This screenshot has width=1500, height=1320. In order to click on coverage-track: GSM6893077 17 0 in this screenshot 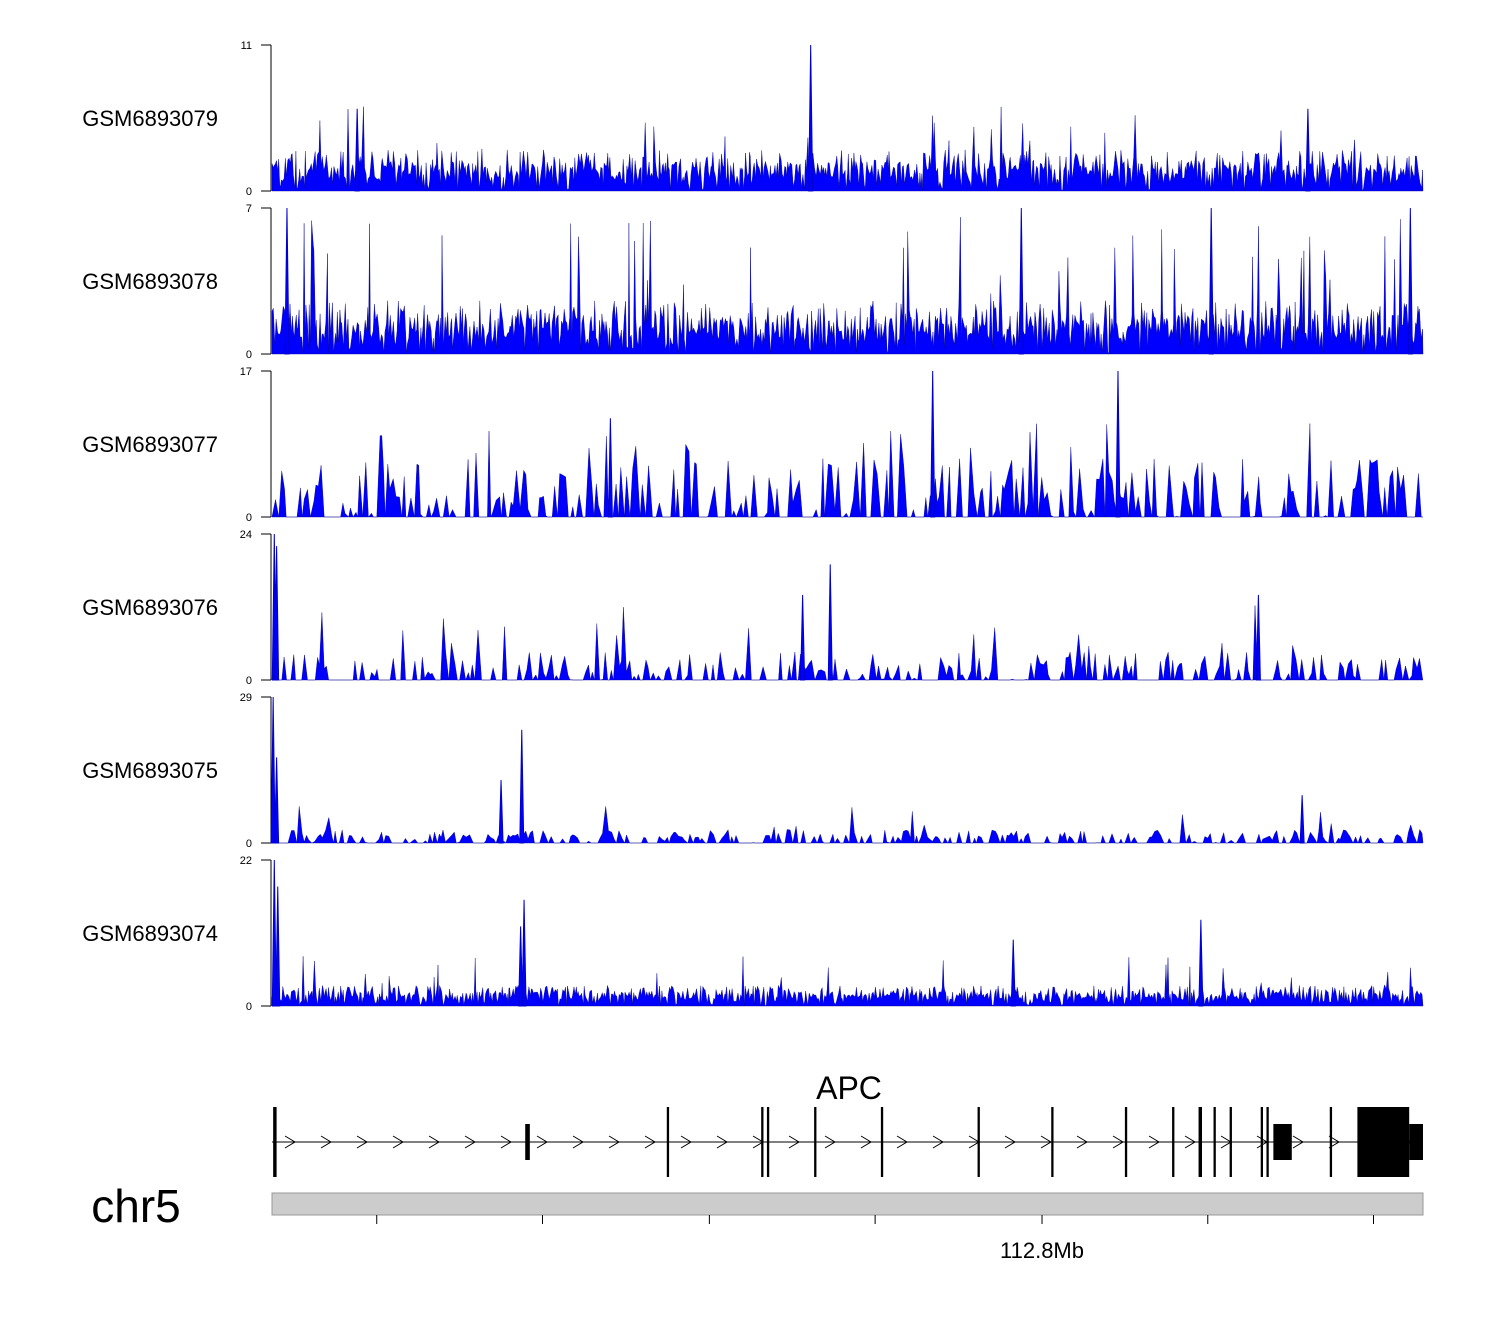, I will do `click(752, 445)`.